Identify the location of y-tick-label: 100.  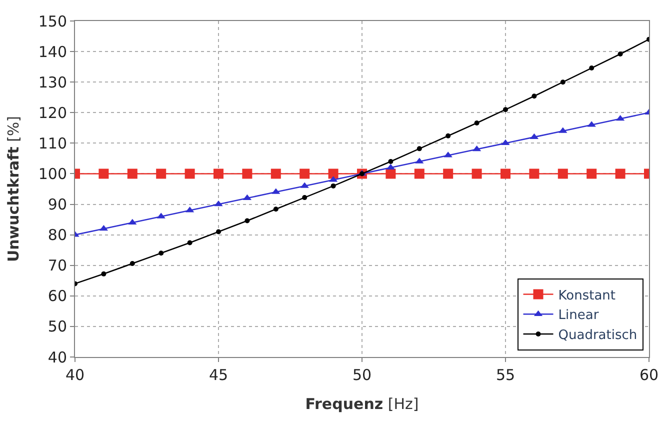
(52, 173).